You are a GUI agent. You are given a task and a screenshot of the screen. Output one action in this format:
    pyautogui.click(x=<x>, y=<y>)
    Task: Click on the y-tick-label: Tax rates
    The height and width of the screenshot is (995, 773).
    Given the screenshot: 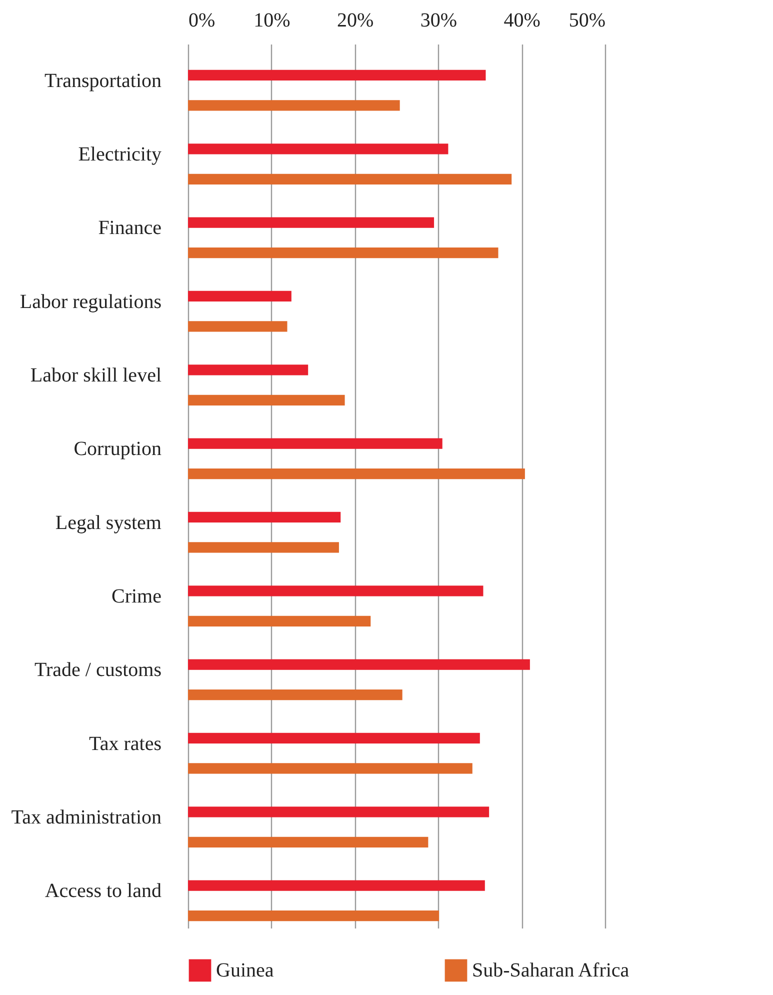 What is the action you would take?
    pyautogui.click(x=125, y=743)
    